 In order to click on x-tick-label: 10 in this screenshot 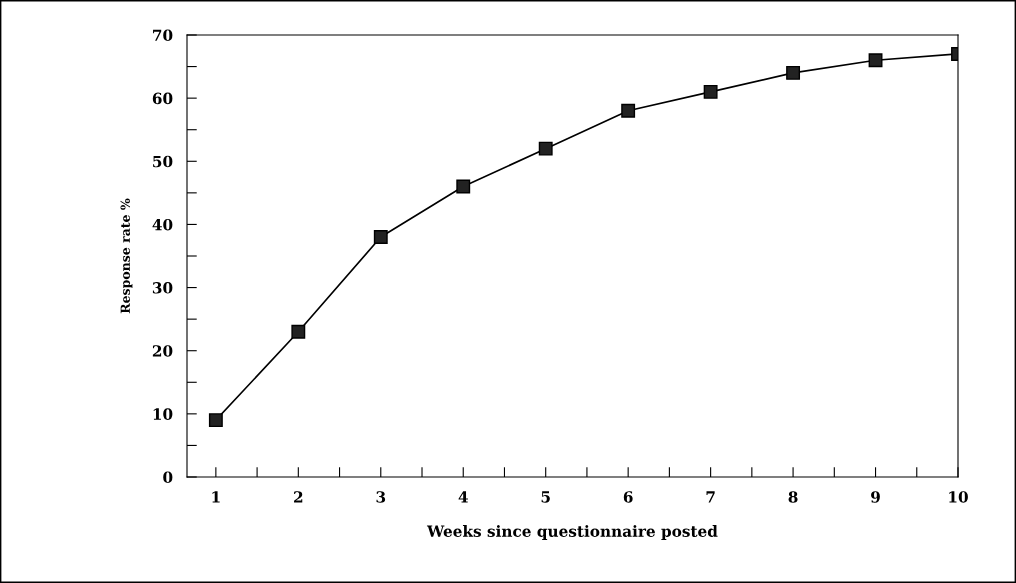, I will do `click(958, 497)`.